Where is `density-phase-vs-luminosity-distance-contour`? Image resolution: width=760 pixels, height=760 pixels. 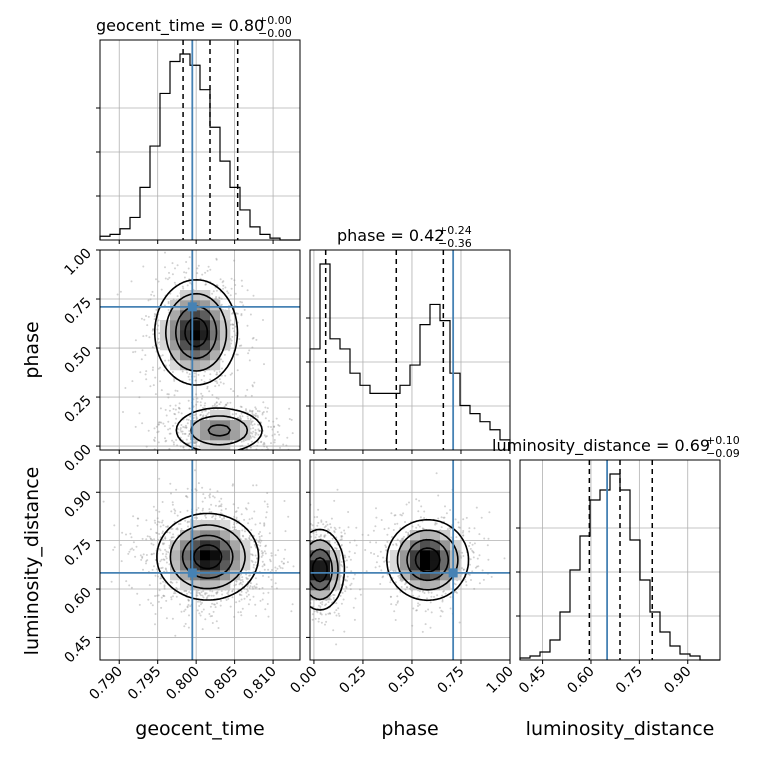
density-phase-vs-luminosity-distance-contour is located at coordinates (376, 565).